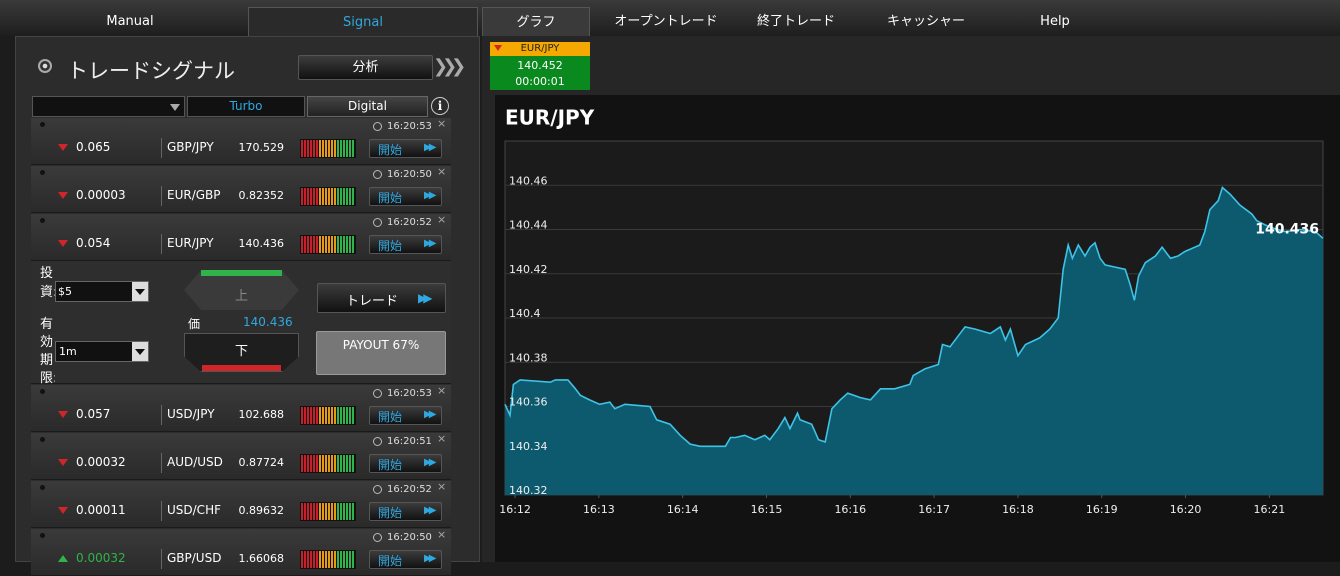 This screenshot has height=576, width=1340. Describe the element at coordinates (1102, 509) in the screenshot. I see `x-tick-label: 16:19` at that location.